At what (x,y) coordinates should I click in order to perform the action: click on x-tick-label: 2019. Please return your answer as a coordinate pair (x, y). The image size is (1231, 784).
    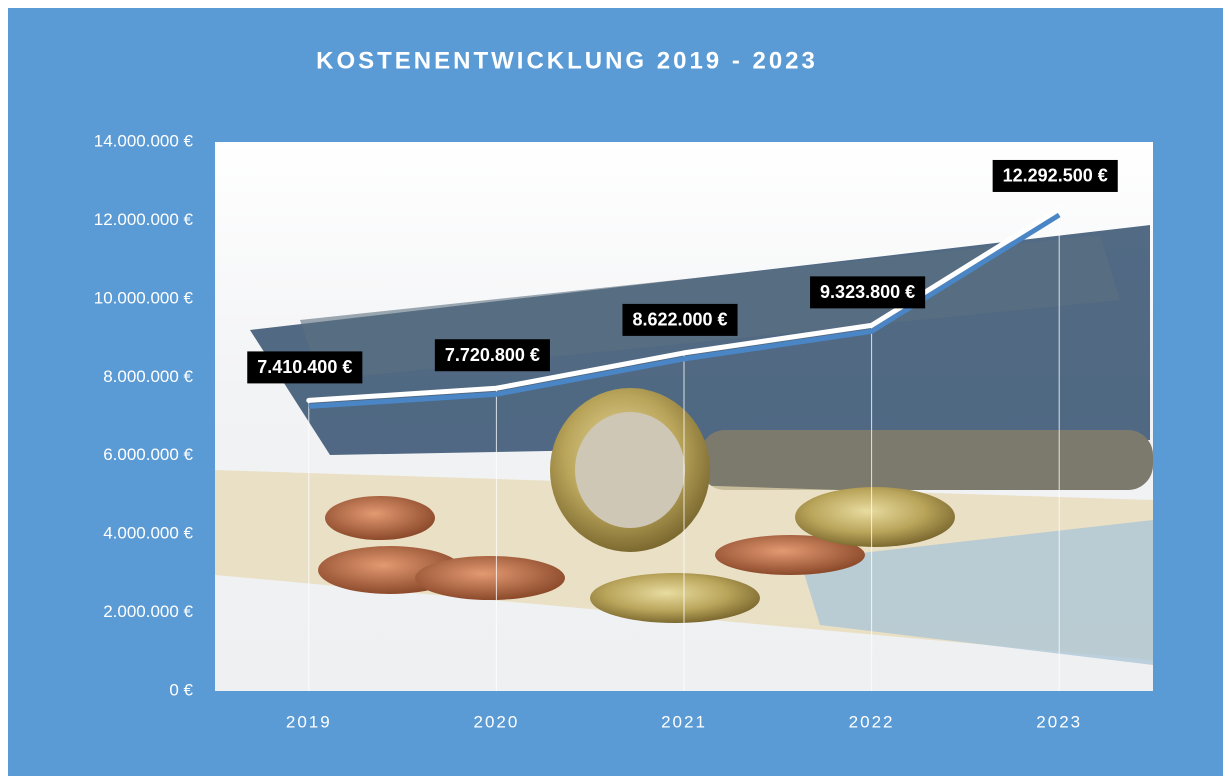
    Looking at the image, I should click on (309, 721).